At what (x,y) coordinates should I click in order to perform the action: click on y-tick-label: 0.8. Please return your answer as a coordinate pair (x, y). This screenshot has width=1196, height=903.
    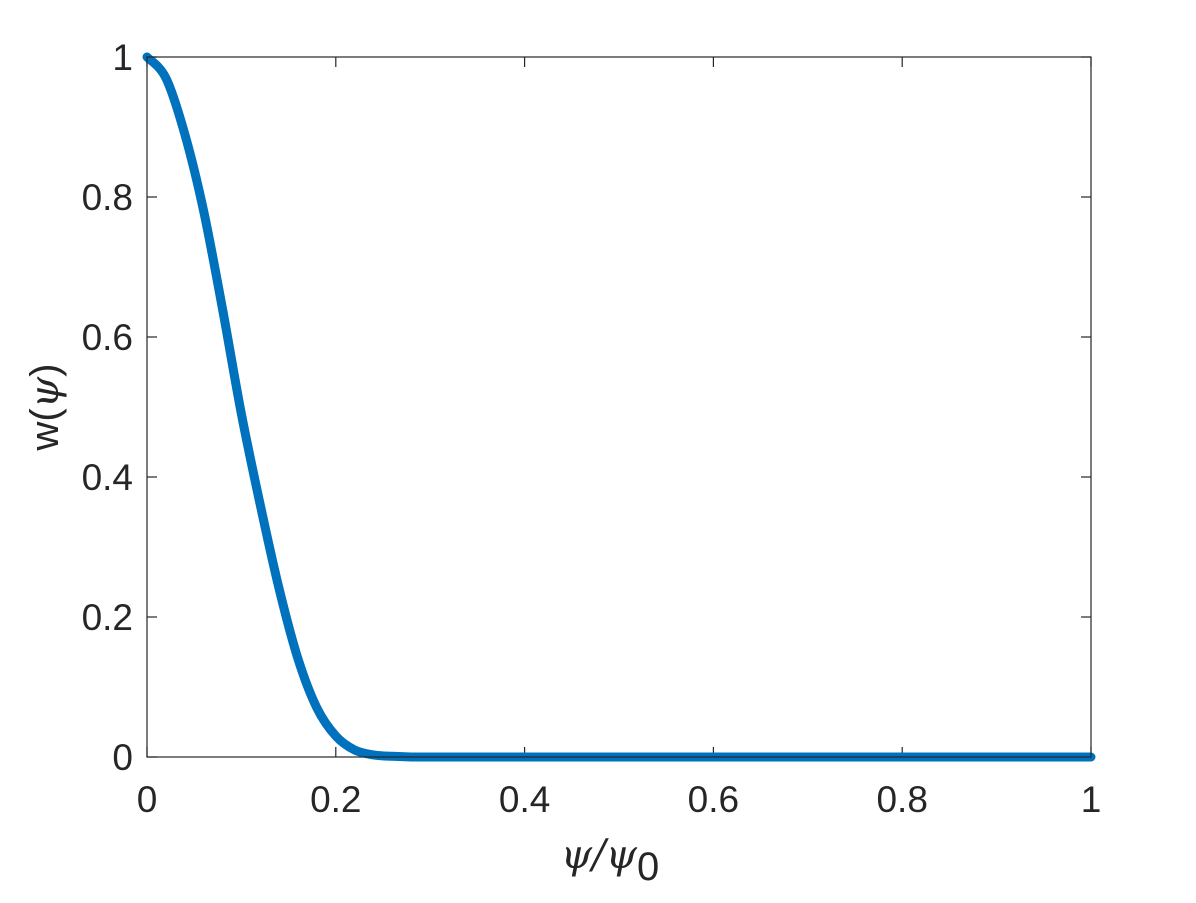
    Looking at the image, I should click on (107, 197).